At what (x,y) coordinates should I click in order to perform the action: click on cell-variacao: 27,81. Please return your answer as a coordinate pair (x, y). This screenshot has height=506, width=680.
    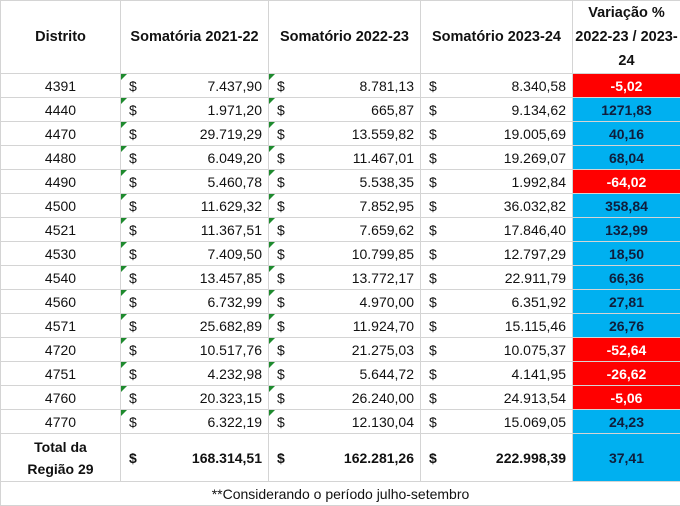
    Looking at the image, I should click on (626, 302).